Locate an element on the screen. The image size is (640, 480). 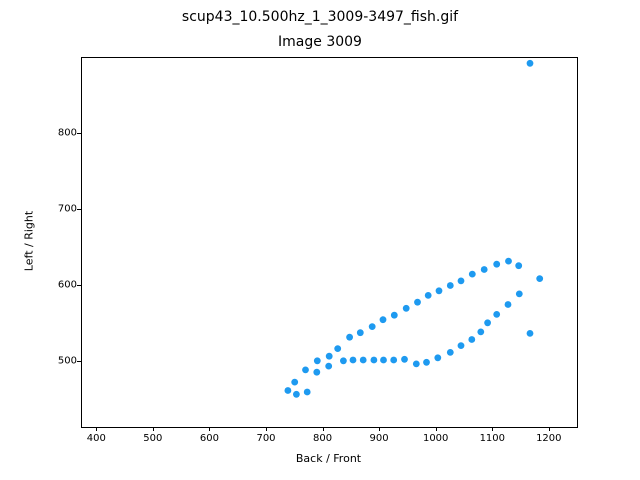
x-tick-label: 400 is located at coordinates (96, 438).